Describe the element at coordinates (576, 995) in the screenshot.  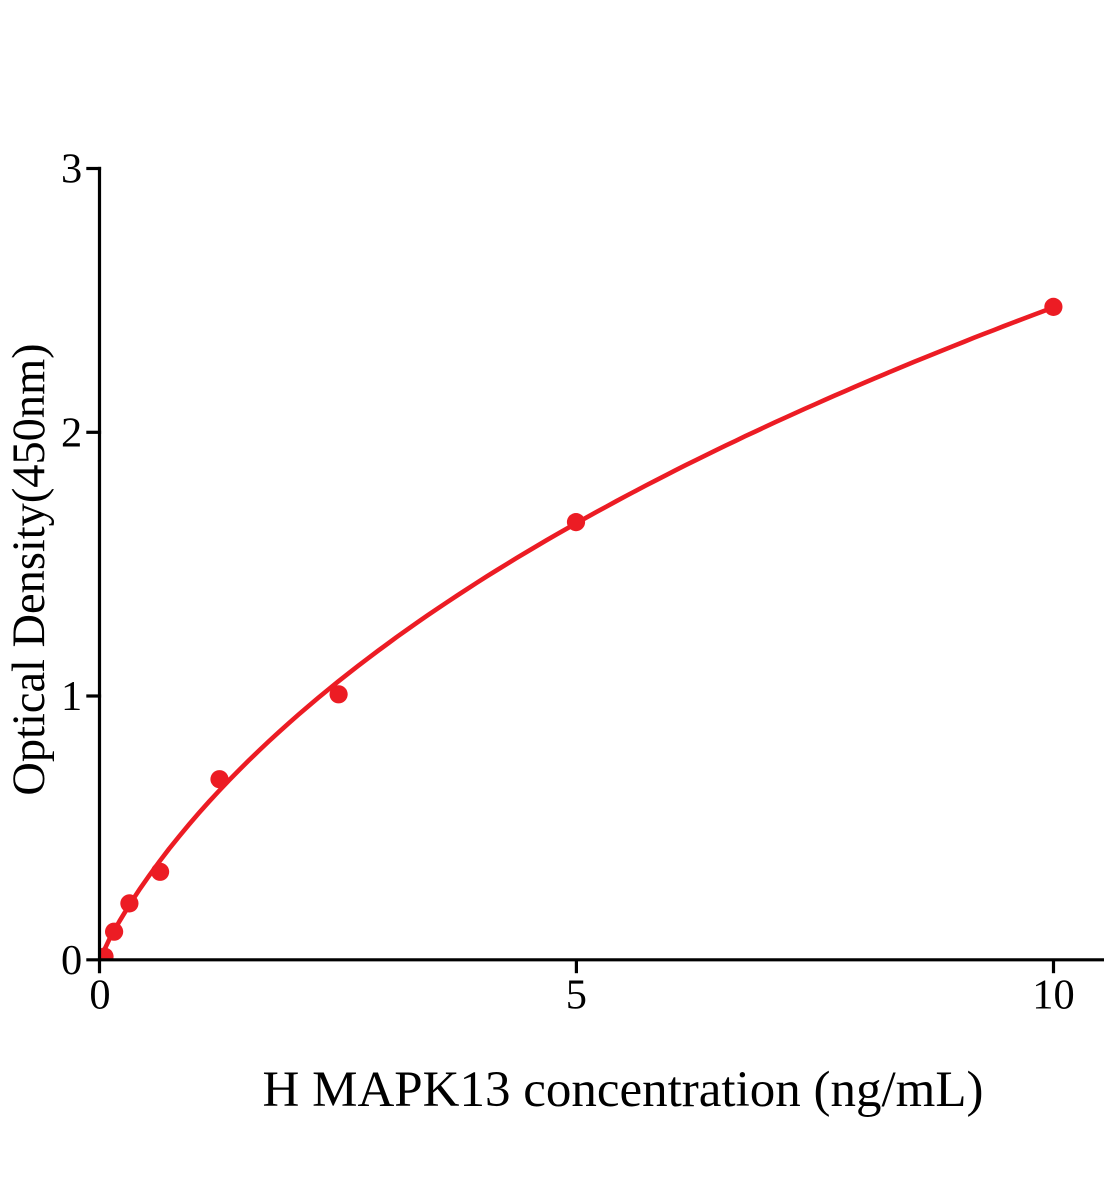
I see `svg-text: 5` at that location.